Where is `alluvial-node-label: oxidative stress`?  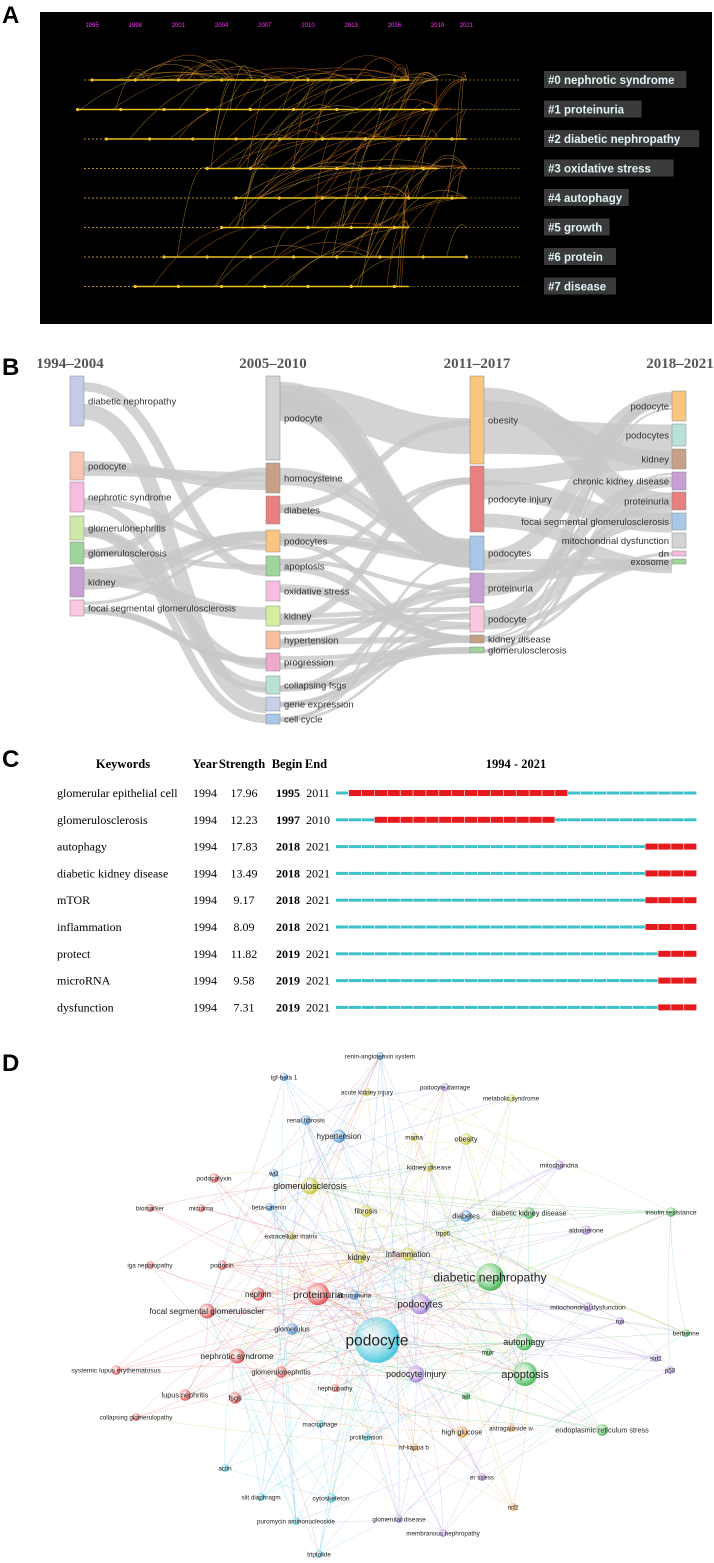
alluvial-node-label: oxidative stress is located at coordinates (317, 592).